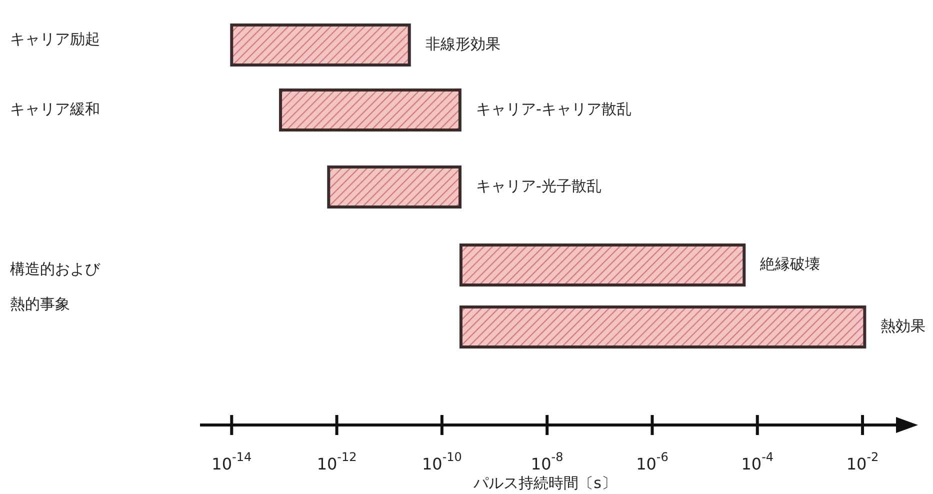 The width and height of the screenshot is (933, 494). Describe the element at coordinates (336, 462) in the screenshot. I see `x-tick-label: 10$^{-12}$` at that location.